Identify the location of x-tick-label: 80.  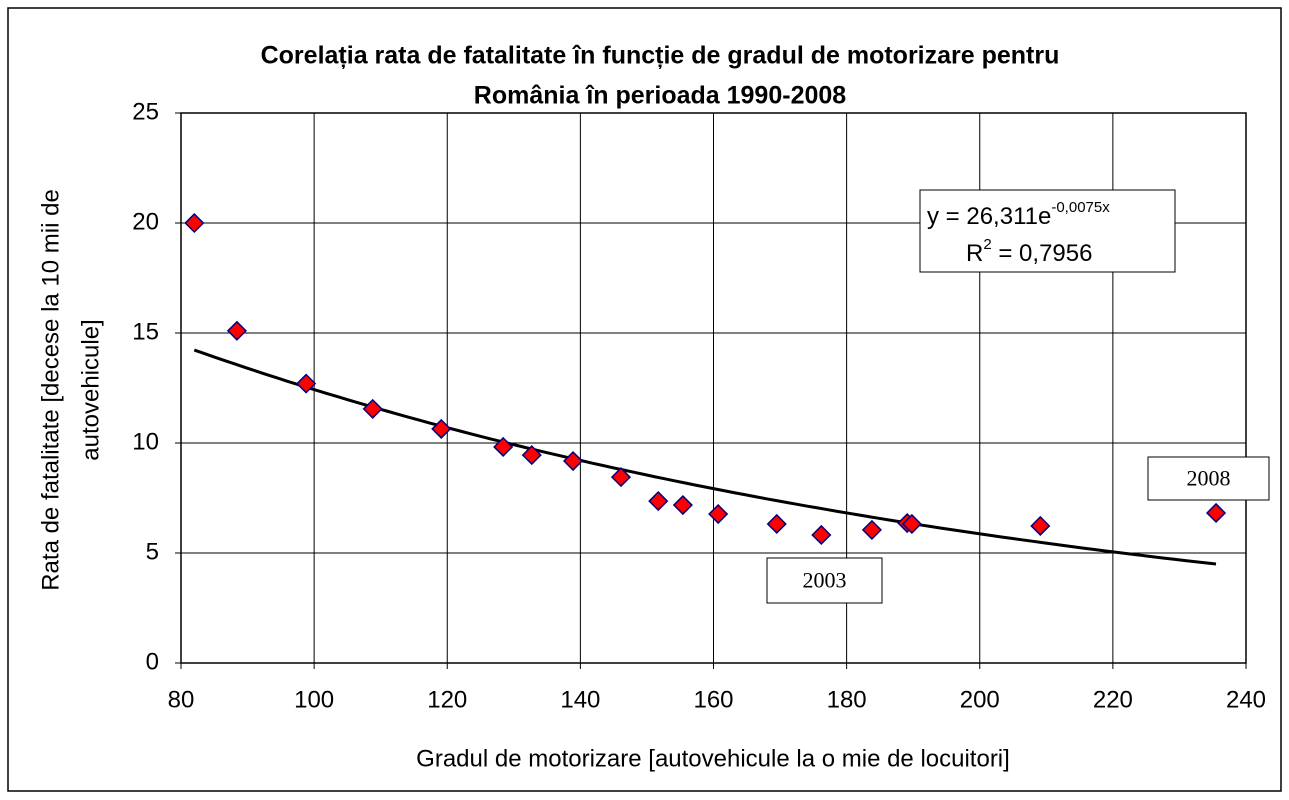
(181, 699).